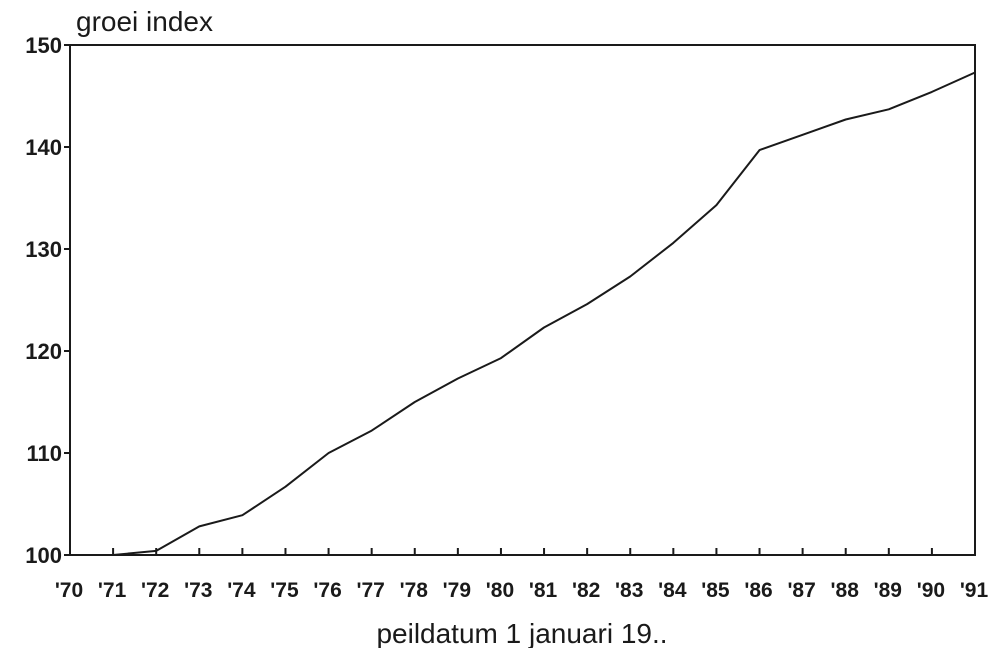  Describe the element at coordinates (543, 590) in the screenshot. I see `x-tick-label: '81` at that location.